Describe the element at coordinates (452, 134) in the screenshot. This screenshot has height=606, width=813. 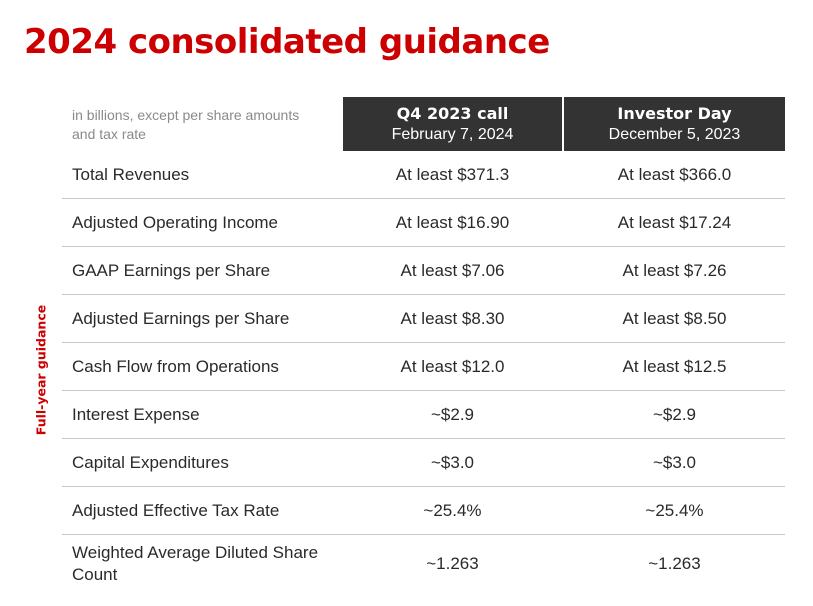
I see `column-header-date: February 7, 2024` at that location.